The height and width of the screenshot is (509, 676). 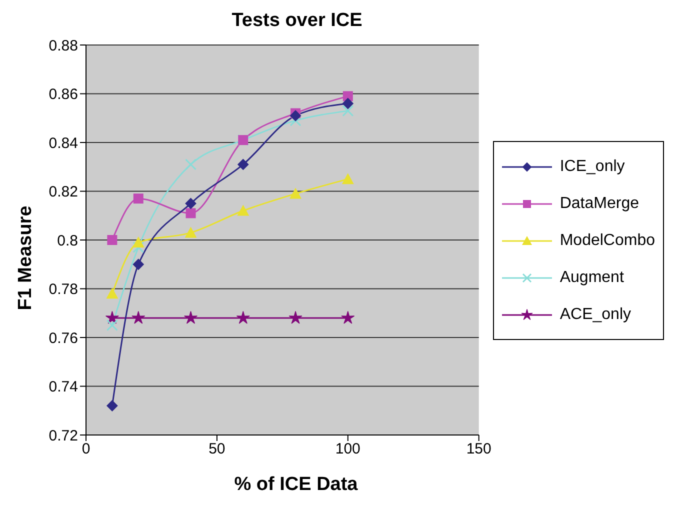 What do you see at coordinates (592, 167) in the screenshot?
I see `legend-label: ICE_only` at bounding box center [592, 167].